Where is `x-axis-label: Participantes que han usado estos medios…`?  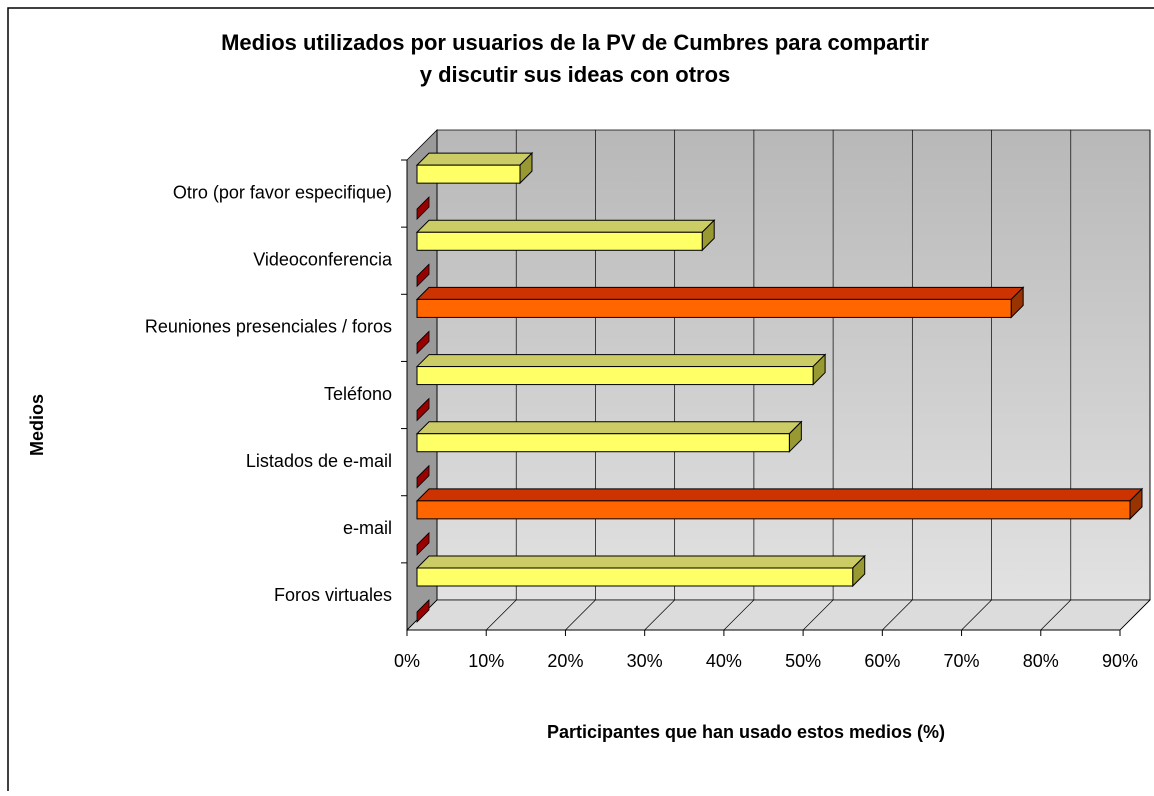
x-axis-label: Participantes que han usado estos medios… is located at coordinates (746, 732).